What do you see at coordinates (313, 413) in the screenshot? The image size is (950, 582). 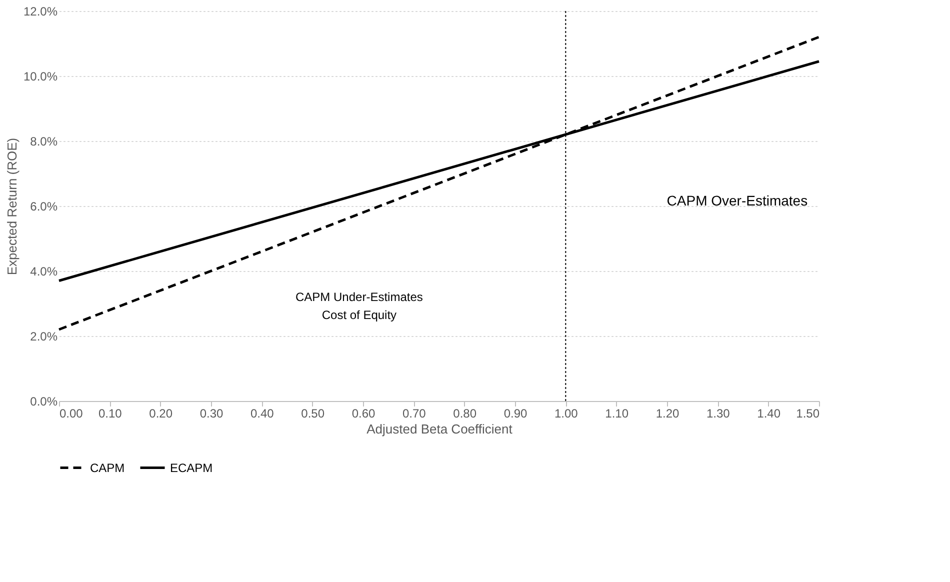 I see `x-tick-label: 0.50` at bounding box center [313, 413].